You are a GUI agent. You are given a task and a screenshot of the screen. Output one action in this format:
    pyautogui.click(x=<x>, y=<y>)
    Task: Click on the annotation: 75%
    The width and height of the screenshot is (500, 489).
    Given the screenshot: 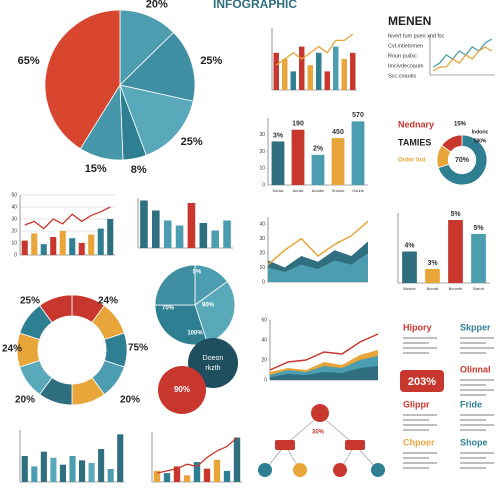 What is the action you would take?
    pyautogui.click(x=138, y=348)
    